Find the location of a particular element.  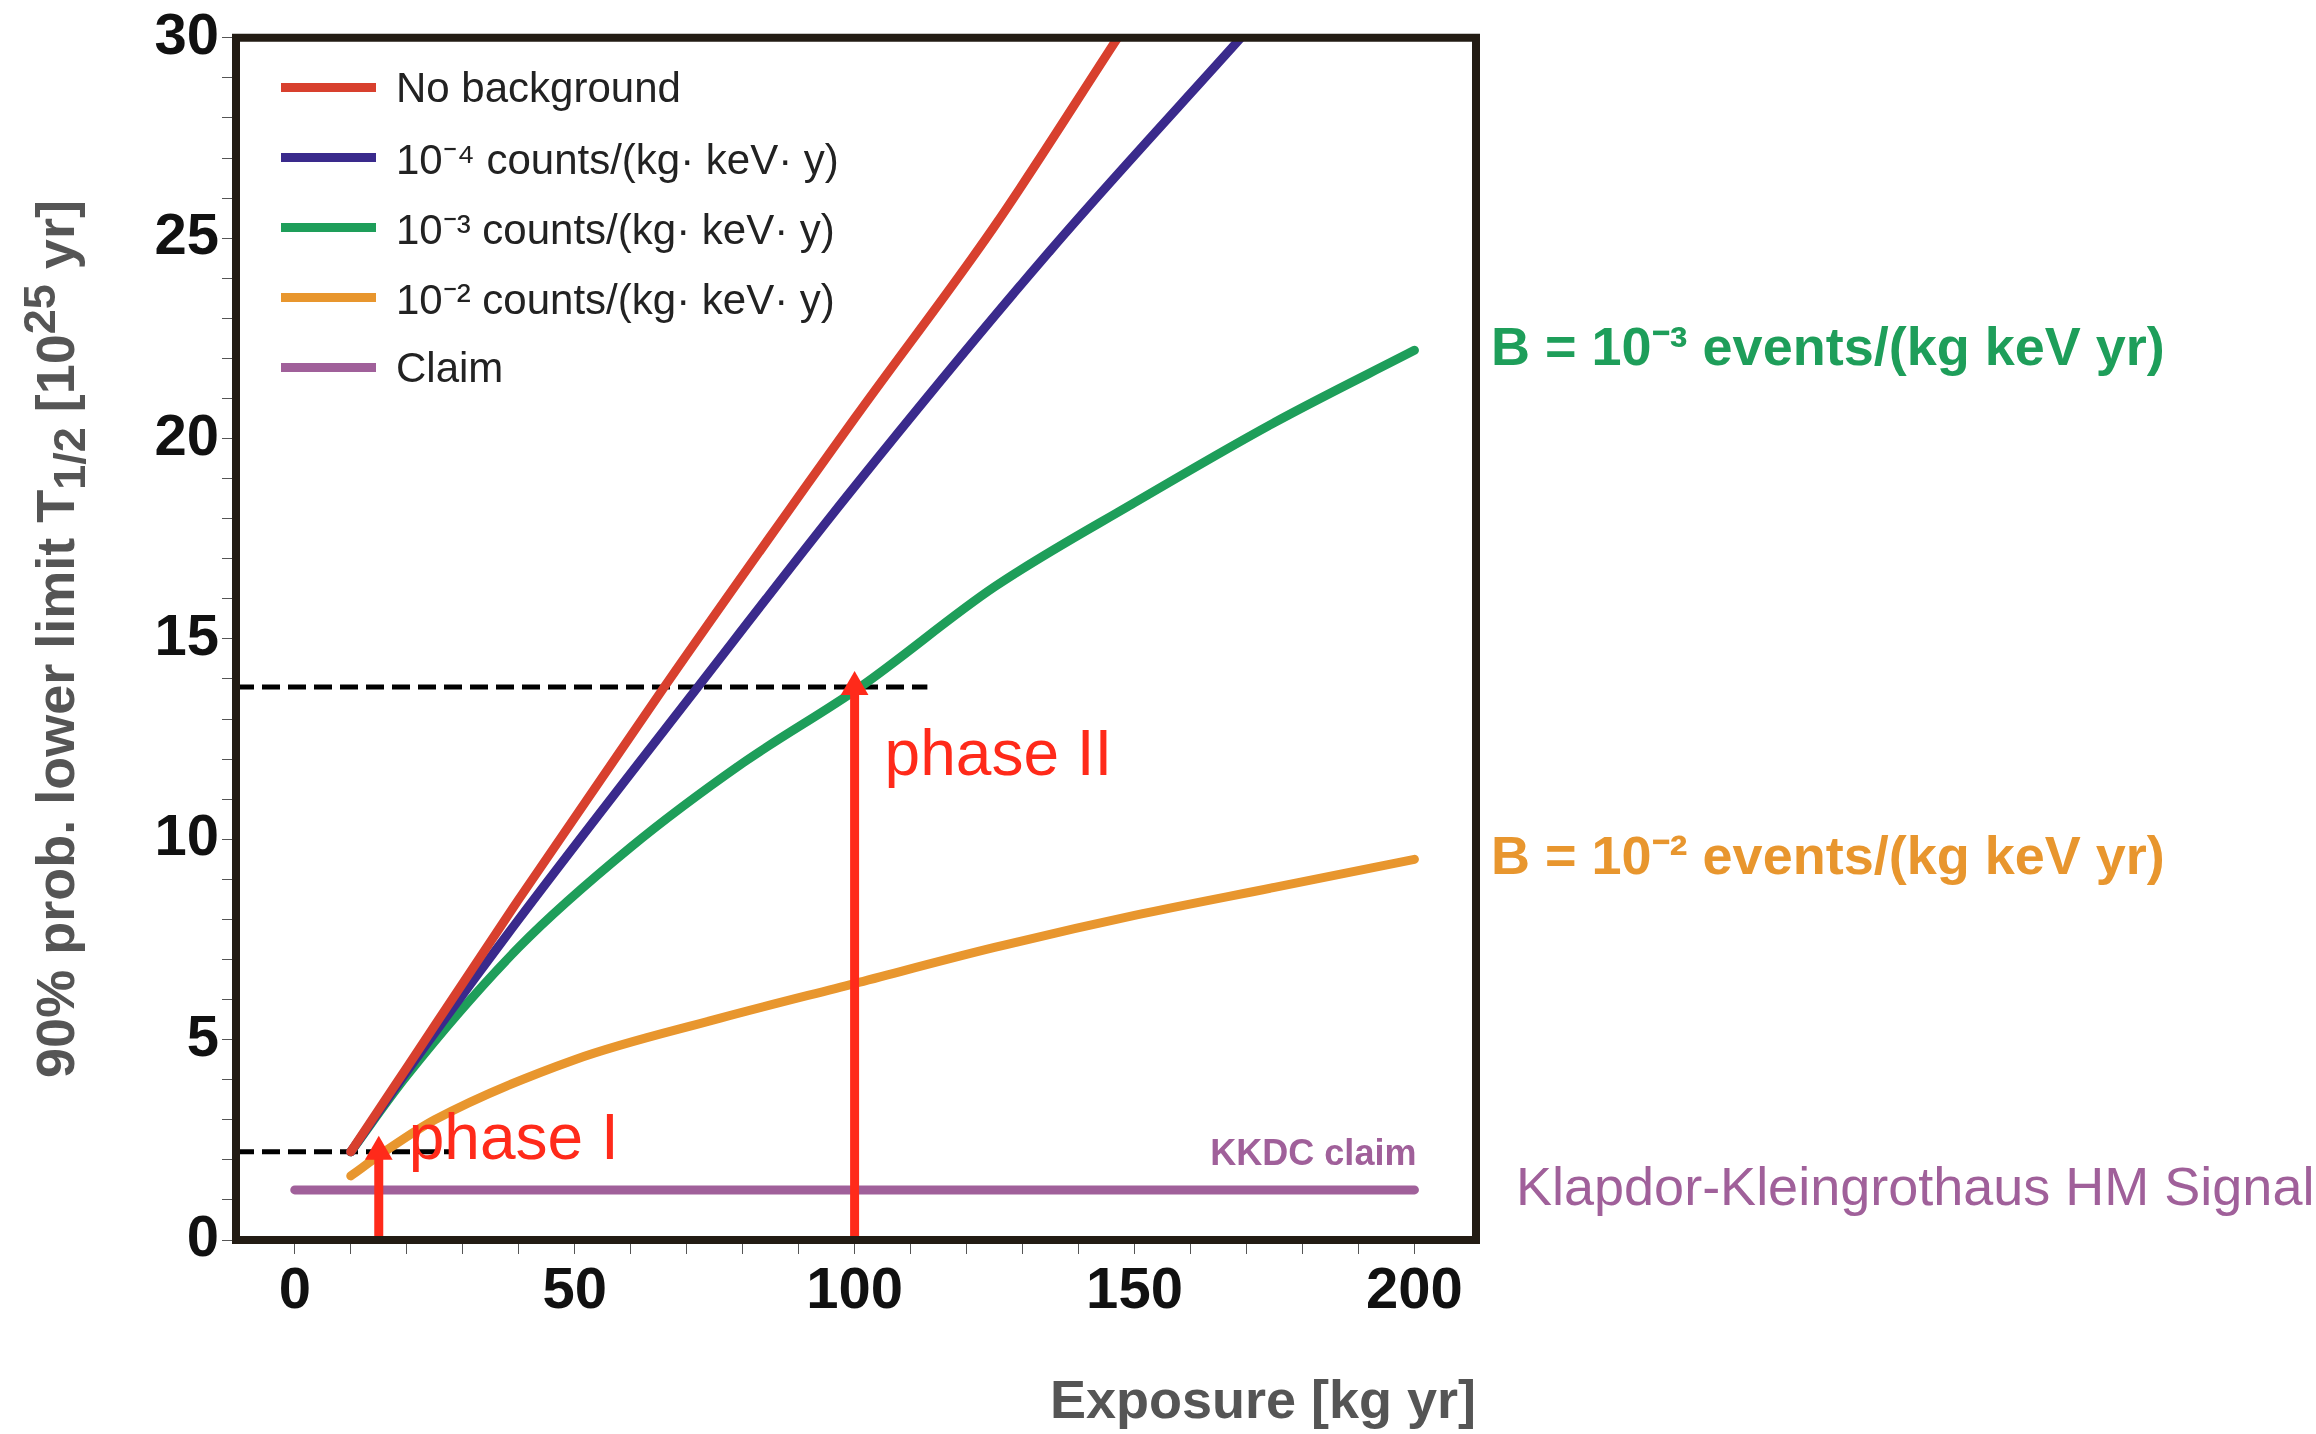

legend-label: 10⁻³ counts/(kg· keV· y) is located at coordinates (615, 230).